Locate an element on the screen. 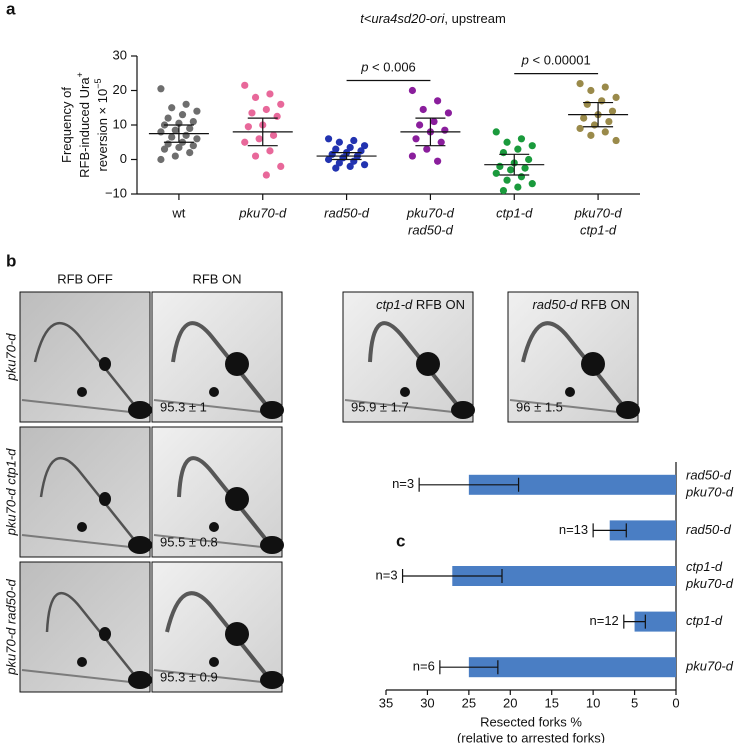 The image size is (740, 743). n-label: n=3 is located at coordinates (387, 574).